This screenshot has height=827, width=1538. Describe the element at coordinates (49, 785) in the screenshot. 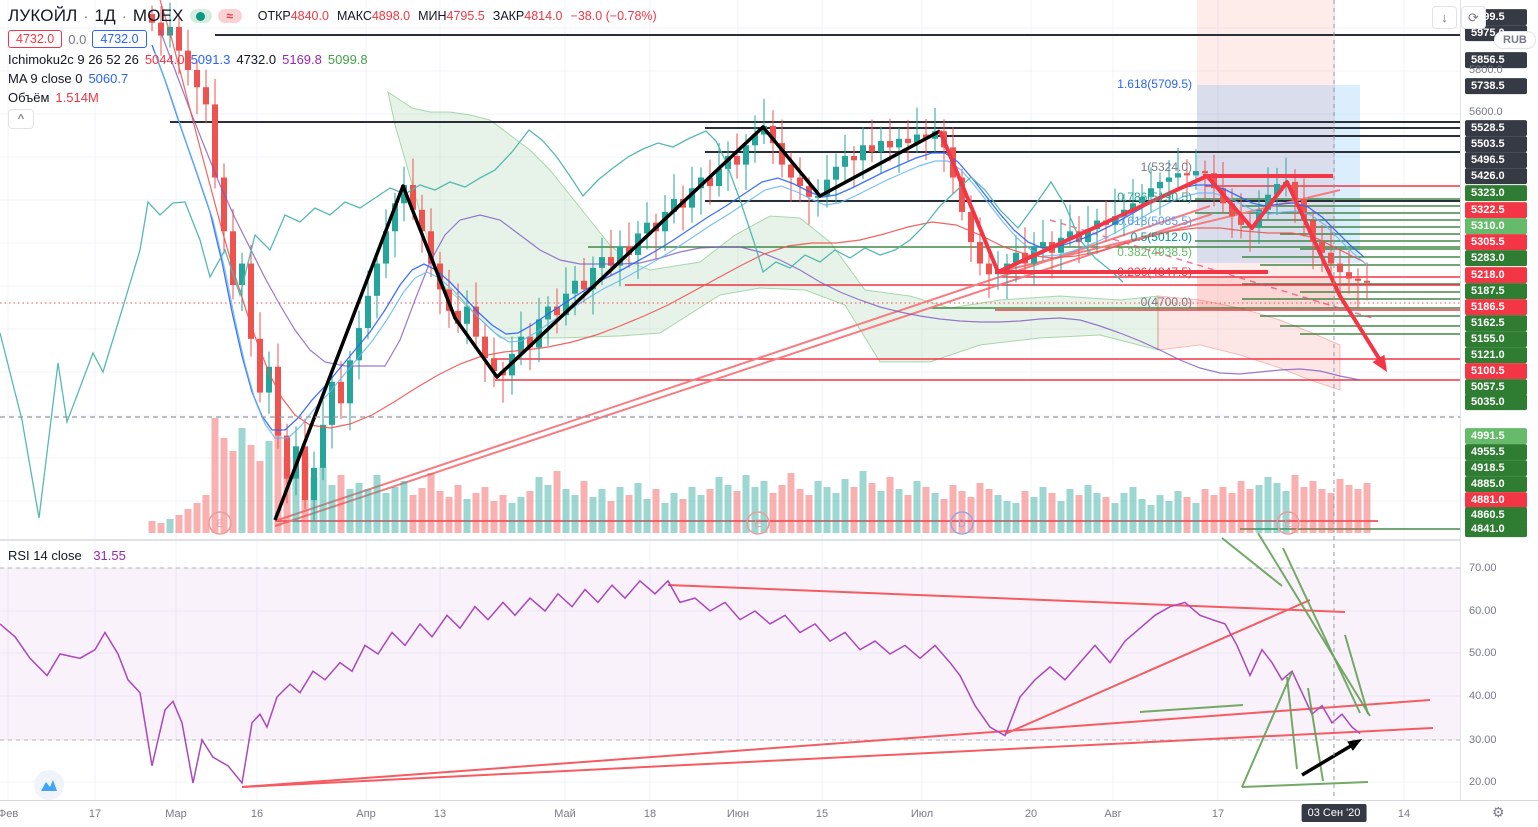

I see `pane-logo-icon` at that location.